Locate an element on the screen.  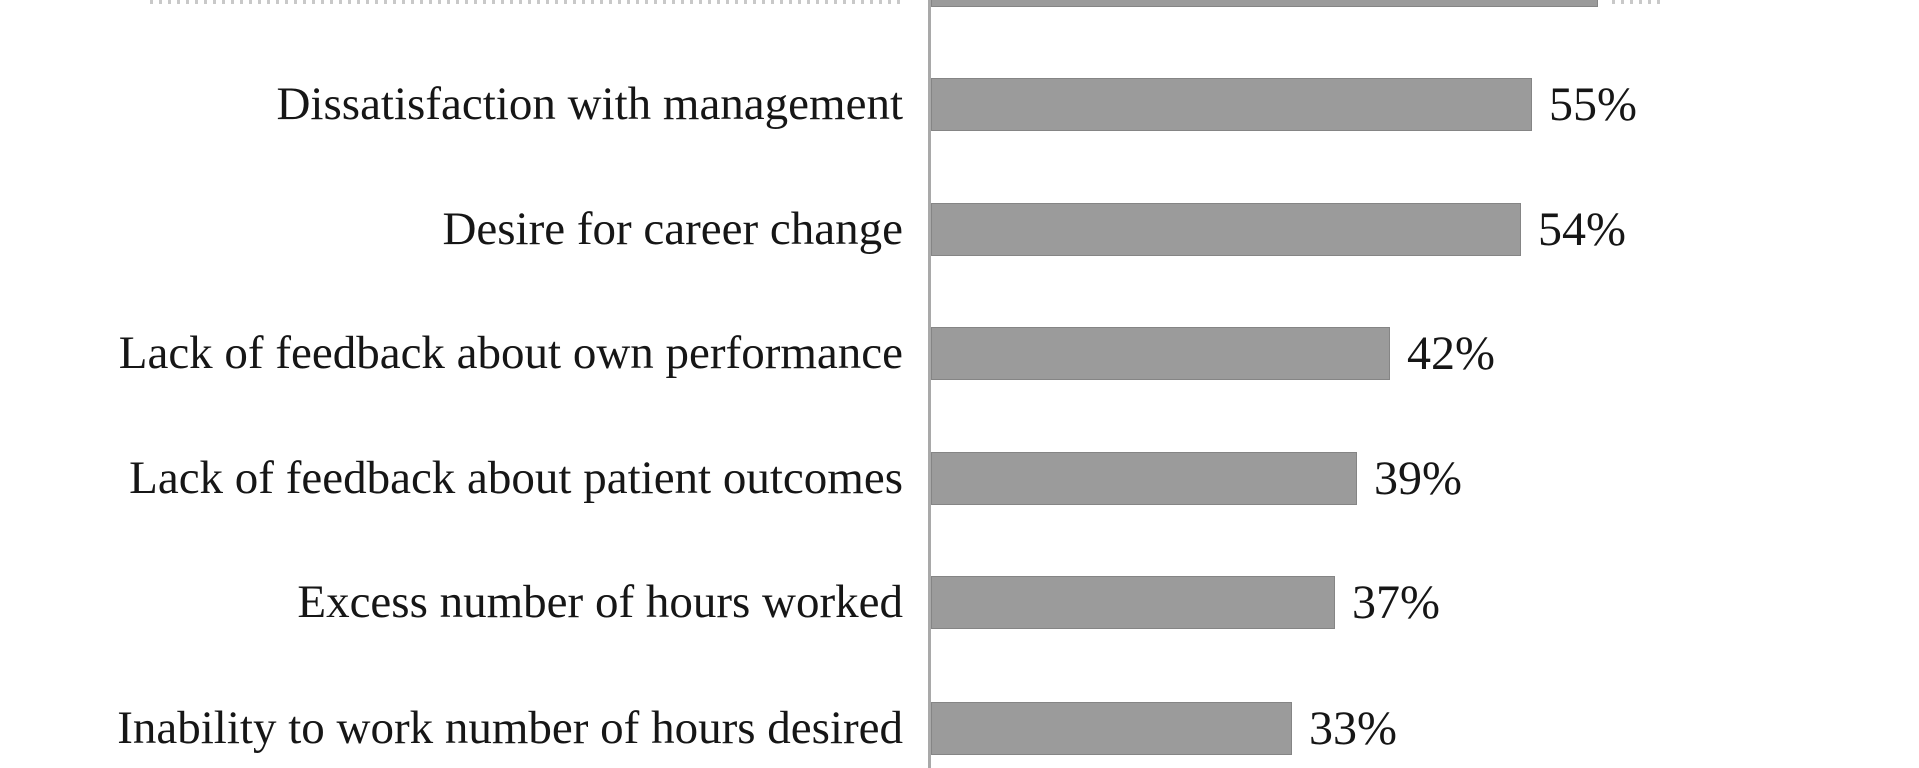
bar-row: Dissatisfaction with management 55% is located at coordinates (959, 104).